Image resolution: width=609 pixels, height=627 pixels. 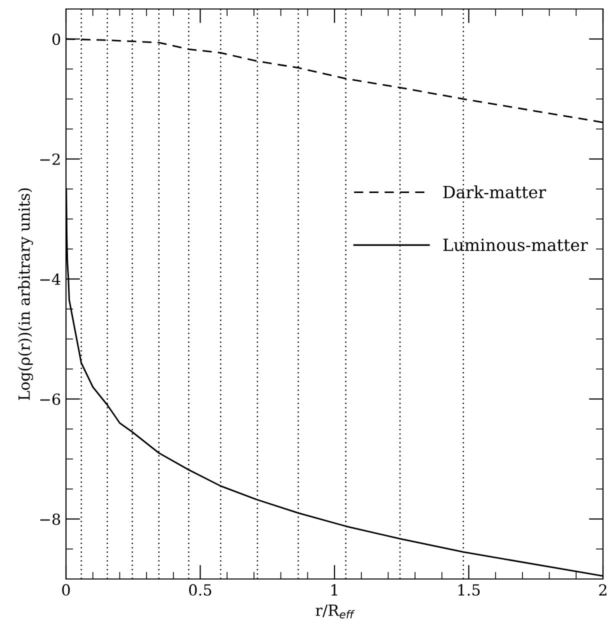 What do you see at coordinates (200, 590) in the screenshot?
I see `x-tick-label: 0.5` at bounding box center [200, 590].